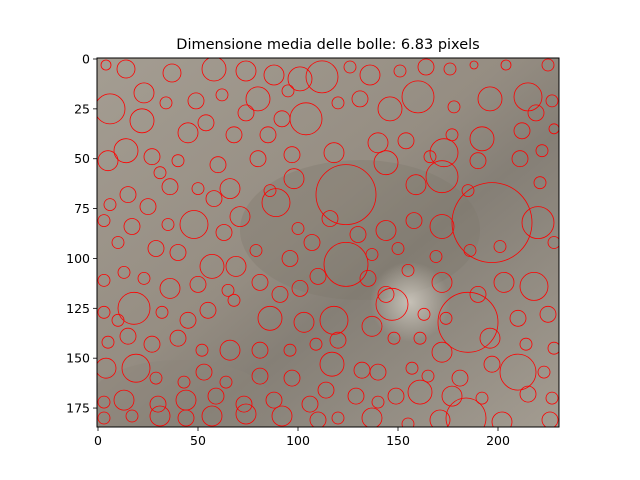  Describe the element at coordinates (82, 158) in the screenshot. I see `y-tick-label: 50` at that location.